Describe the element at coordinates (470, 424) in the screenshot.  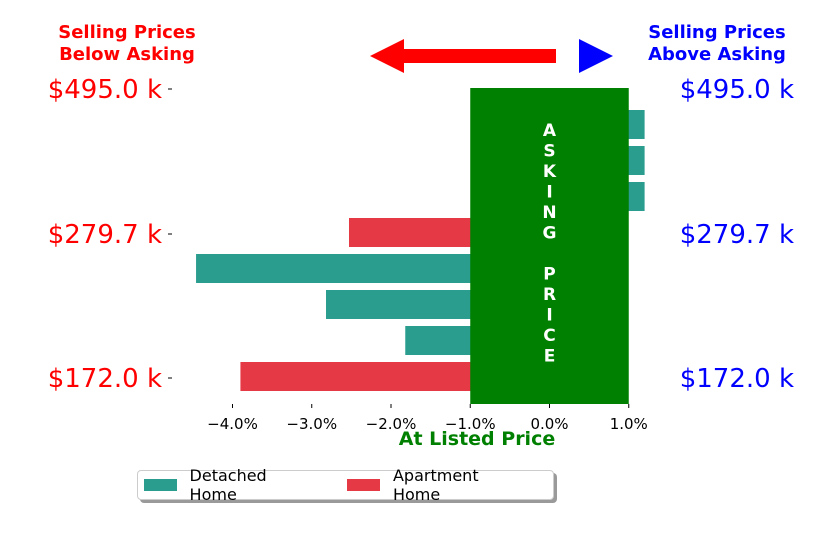
I see `x-tick-label: −1.0%` at that location.